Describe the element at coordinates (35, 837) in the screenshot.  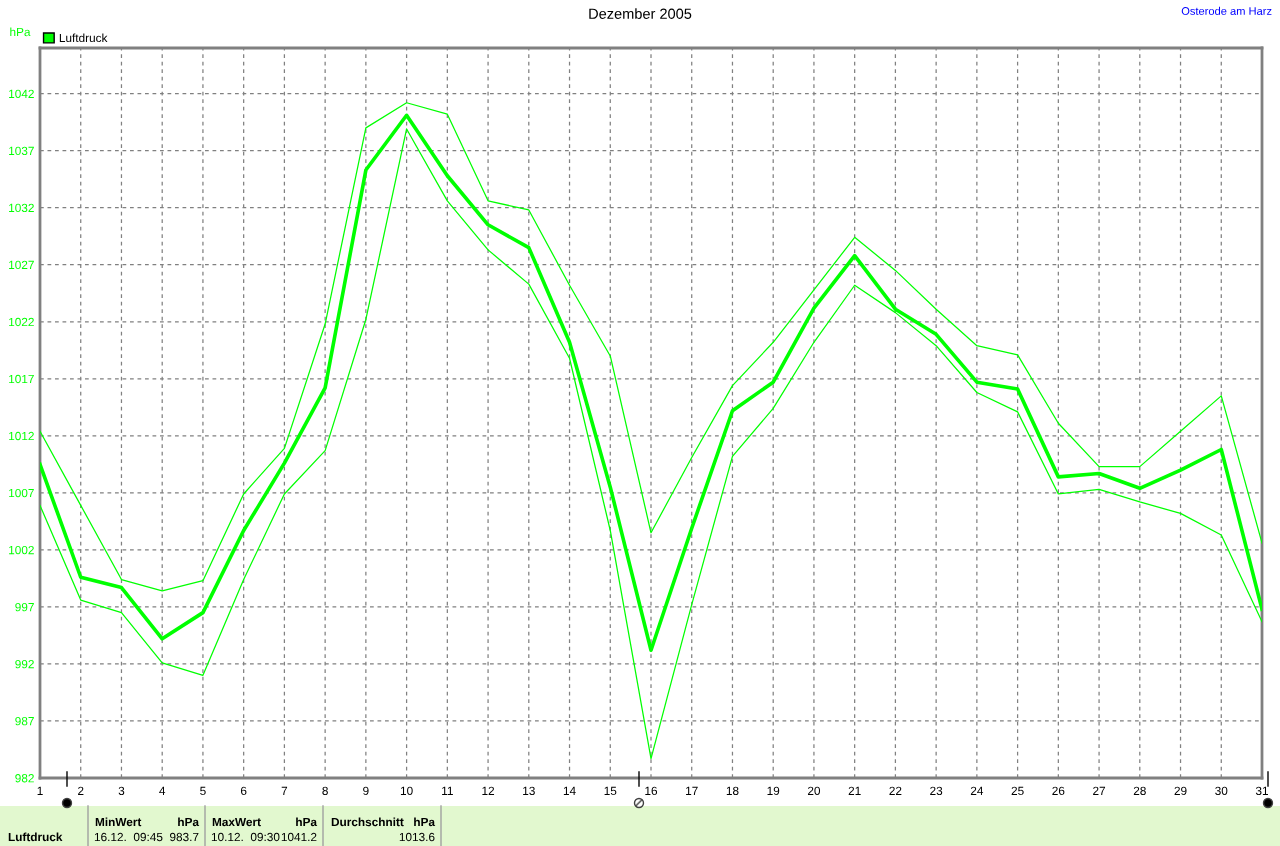
I see `text: Luftdruck` at that location.